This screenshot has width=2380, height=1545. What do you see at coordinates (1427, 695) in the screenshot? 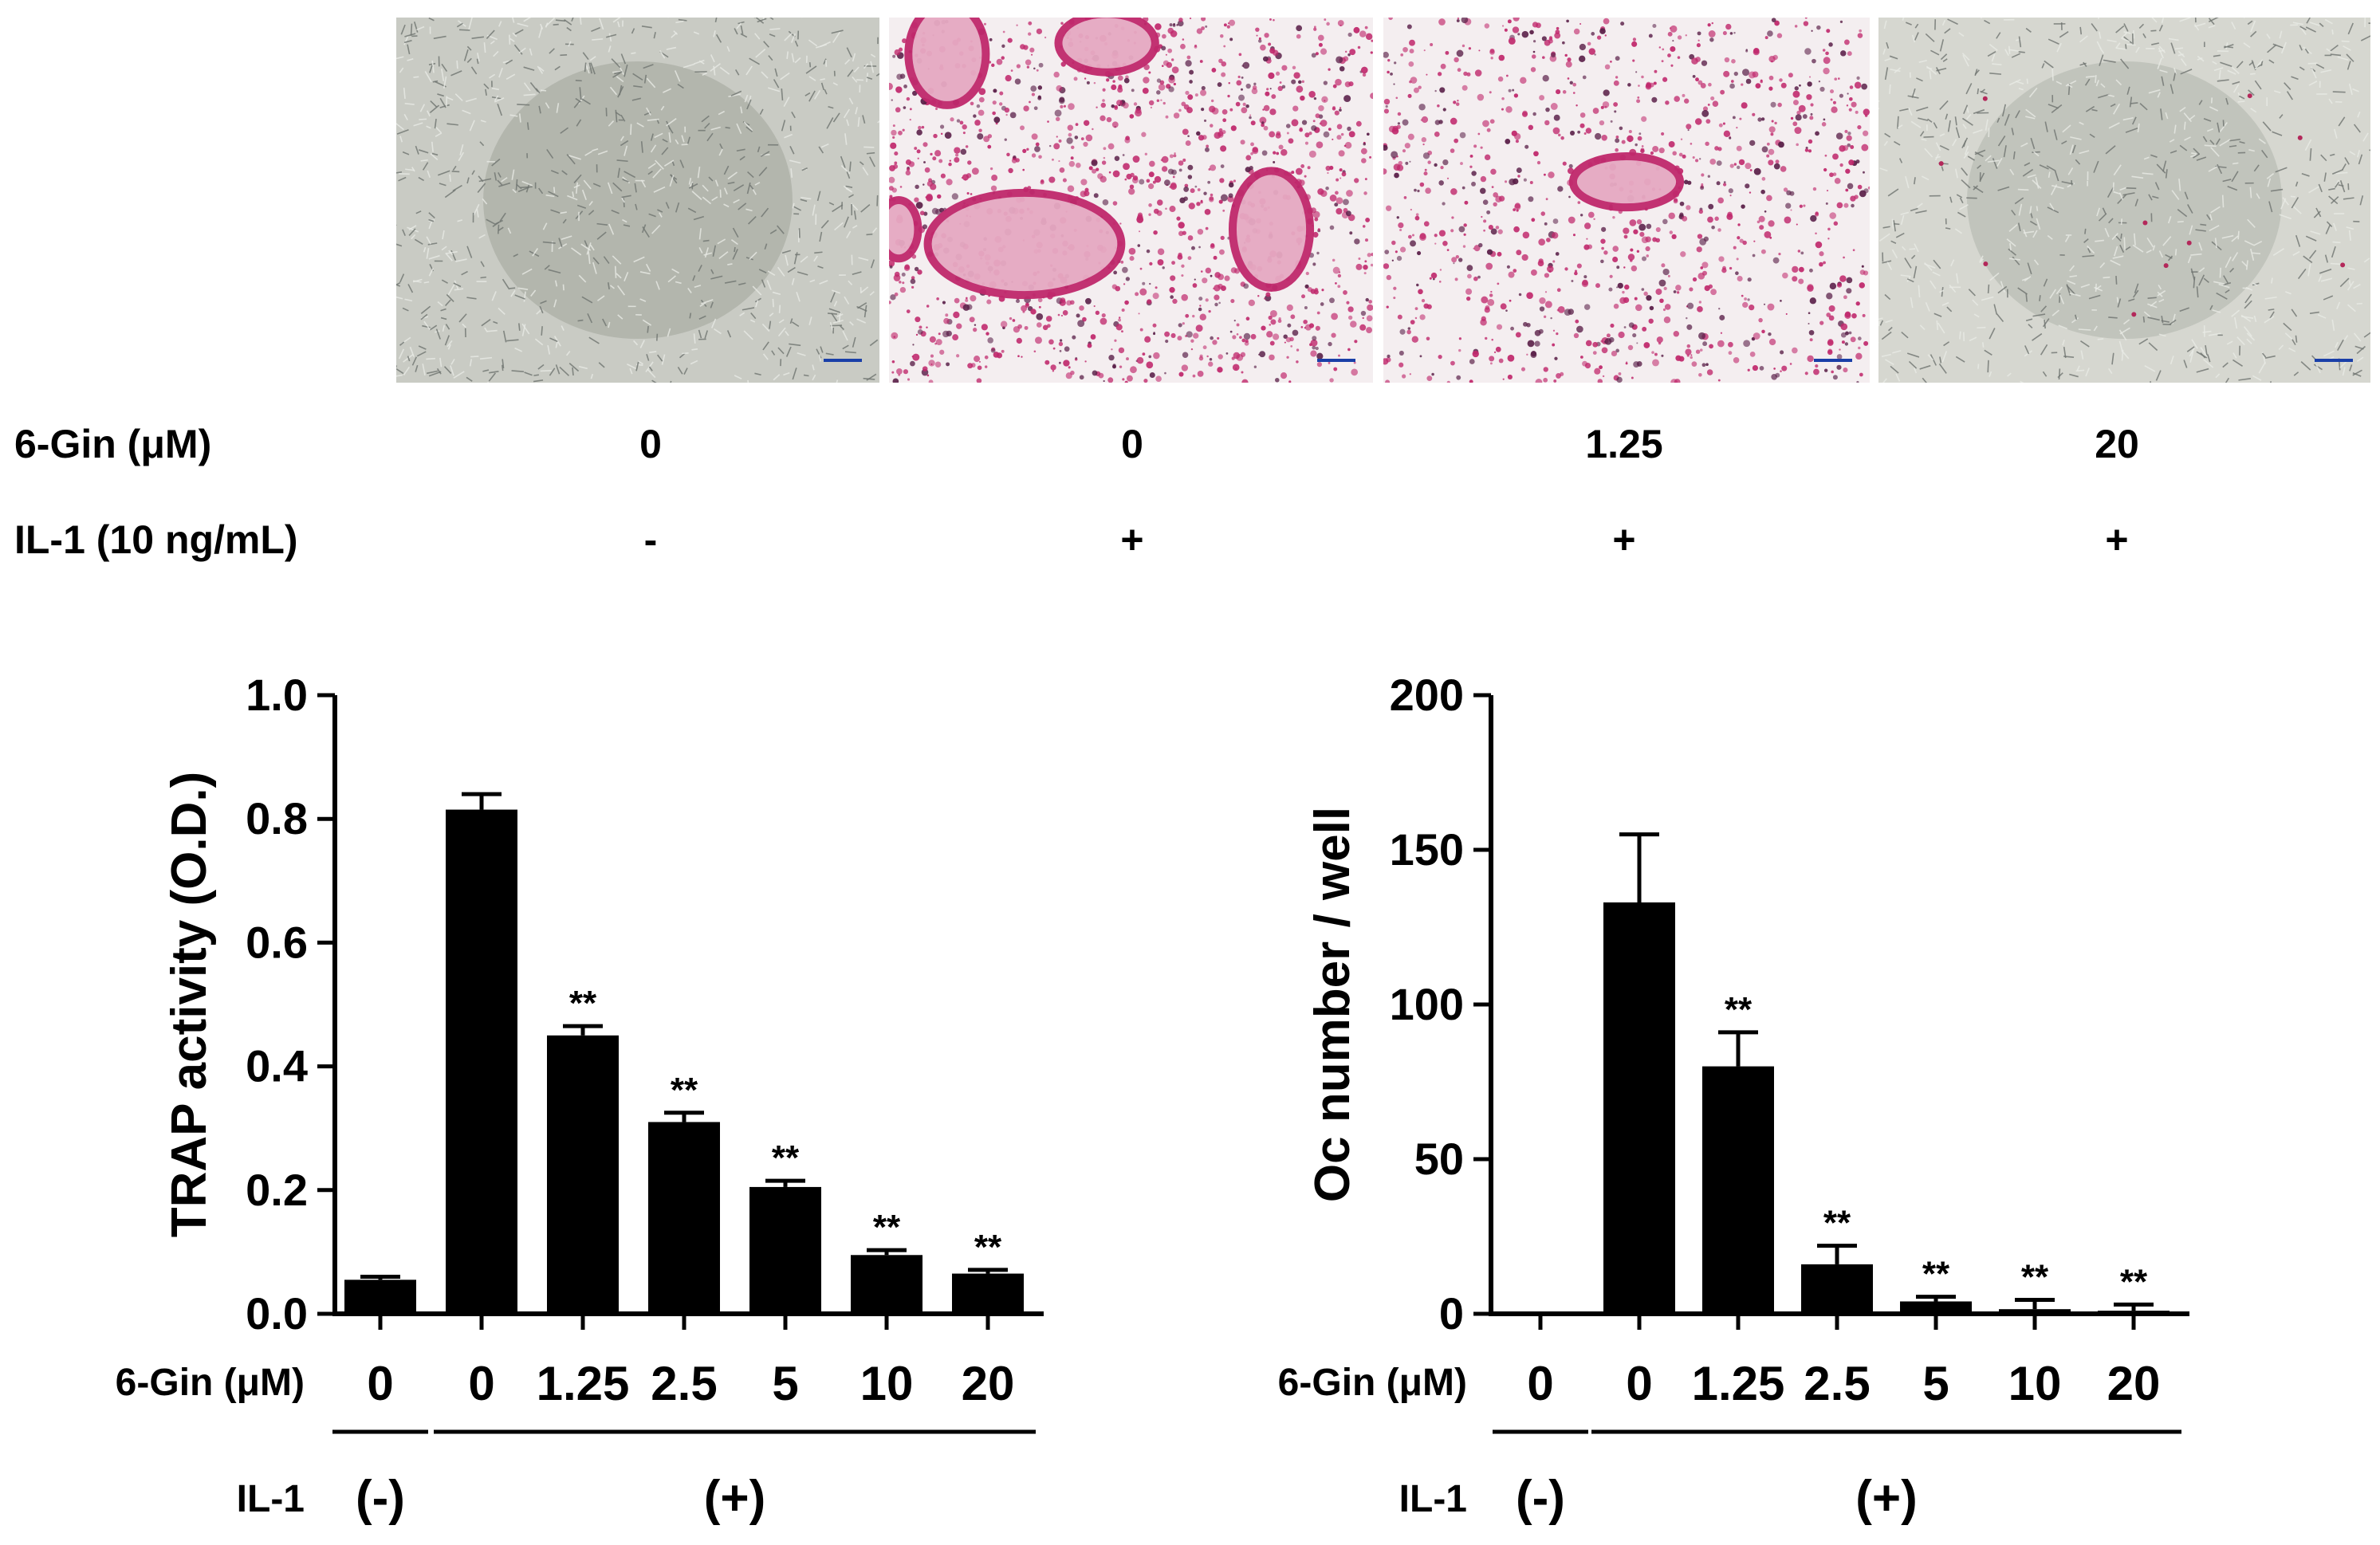
I see `y-tick-label: 200` at bounding box center [1427, 695].